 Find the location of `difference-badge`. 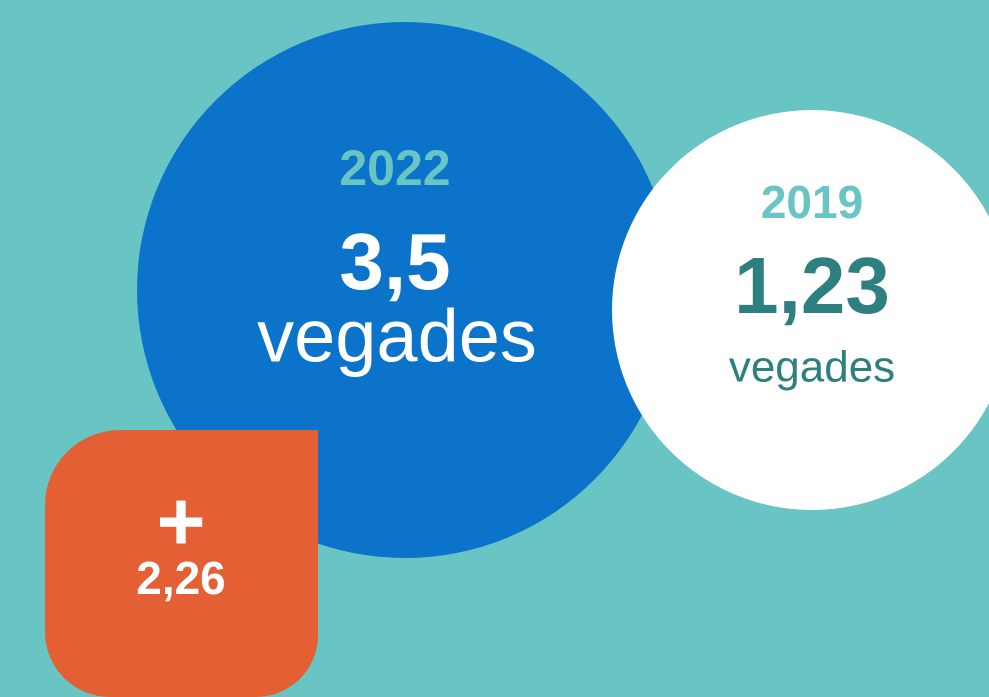

difference-badge is located at coordinates (181, 563).